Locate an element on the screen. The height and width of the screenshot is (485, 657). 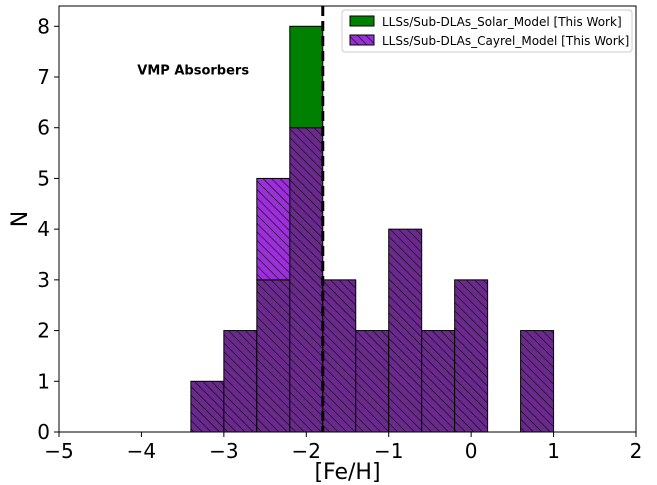
y-tick-label: 1 is located at coordinates (43, 381).